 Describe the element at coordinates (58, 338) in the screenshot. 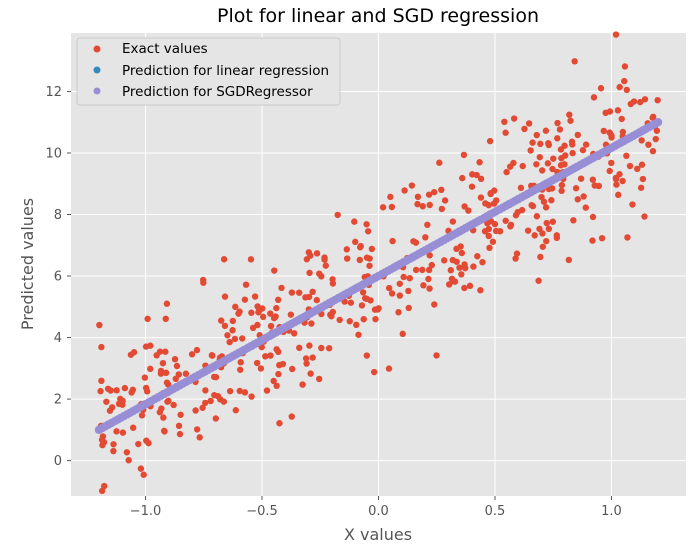

I see `y-tick-label: 4` at that location.